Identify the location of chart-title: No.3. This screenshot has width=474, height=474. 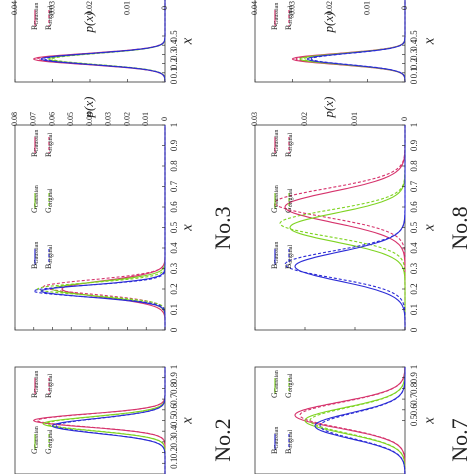
(222, 227).